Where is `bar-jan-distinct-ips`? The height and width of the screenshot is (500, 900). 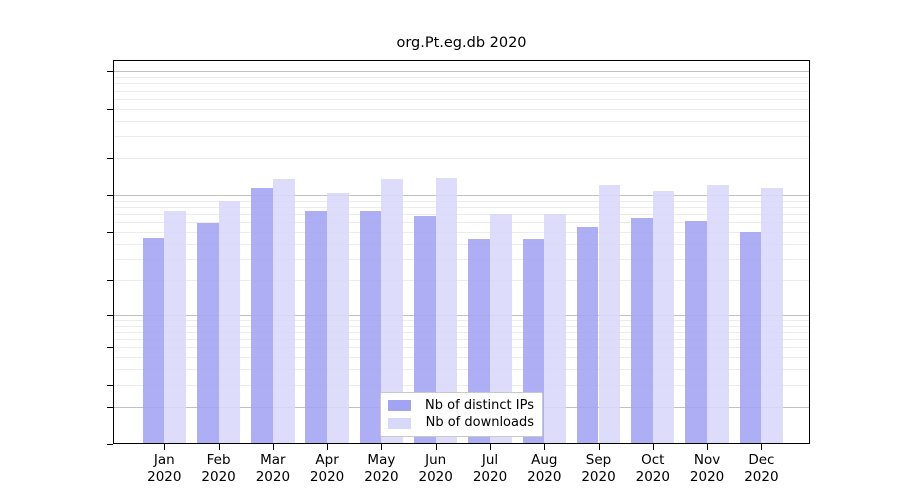
bar-jan-distinct-ips is located at coordinates (153, 340).